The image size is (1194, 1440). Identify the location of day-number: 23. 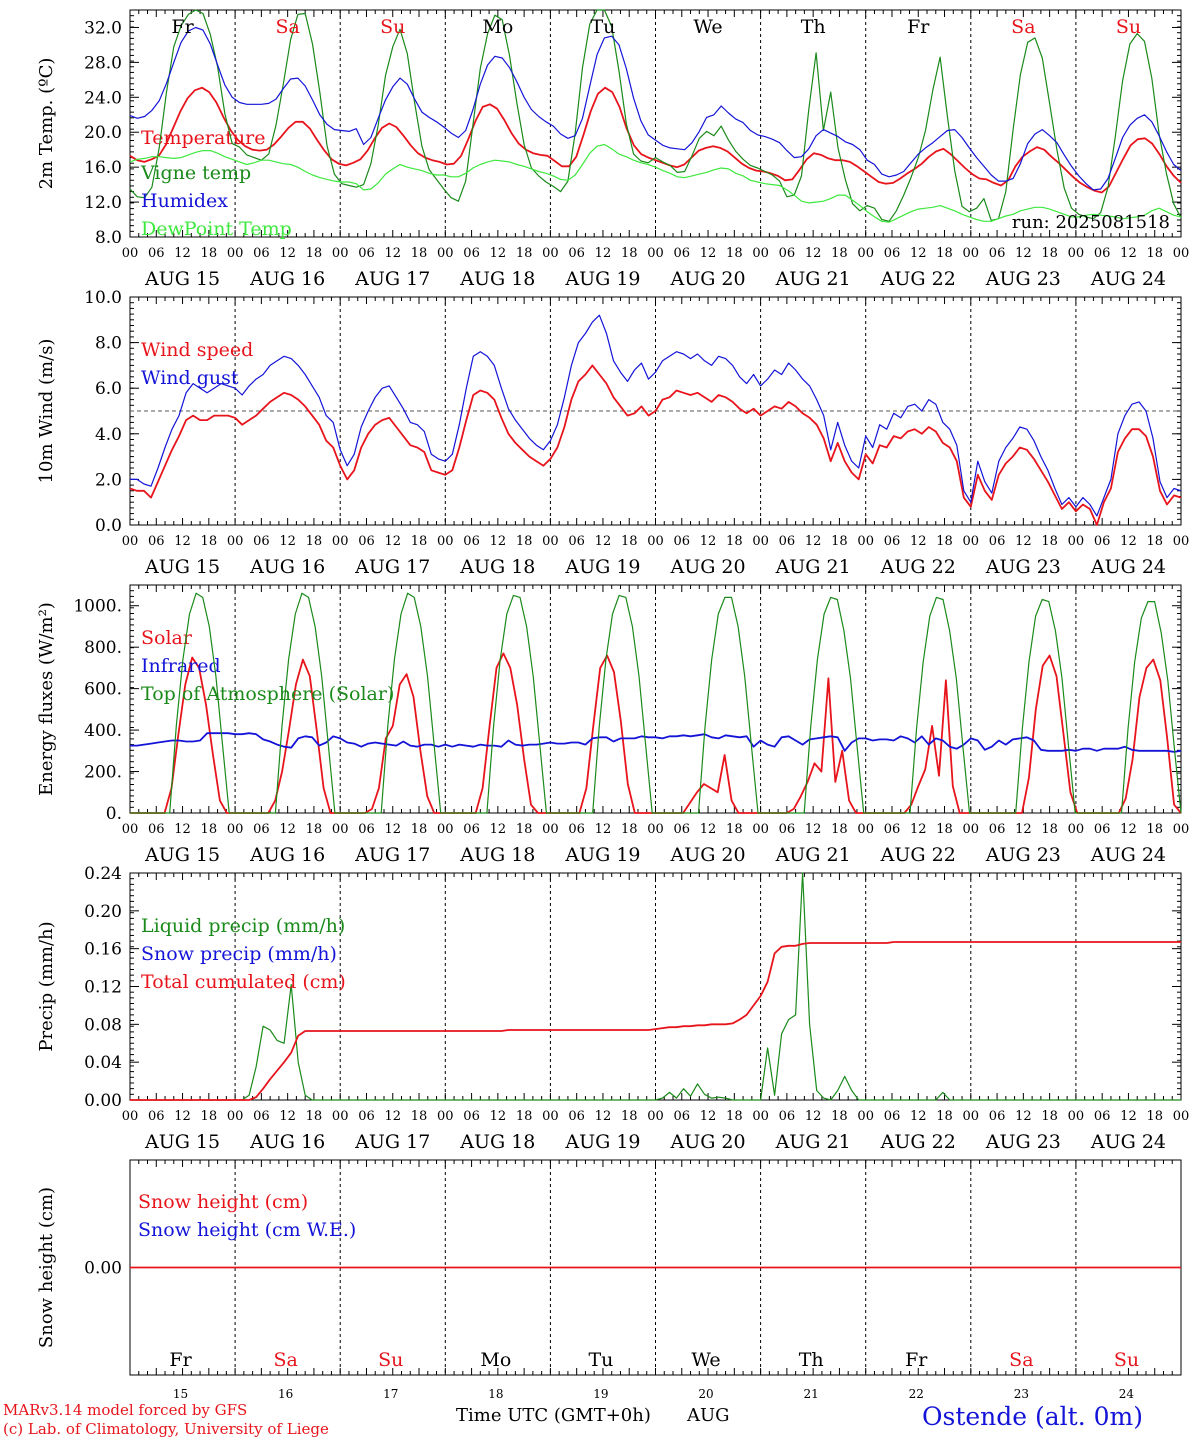
(1021, 1394).